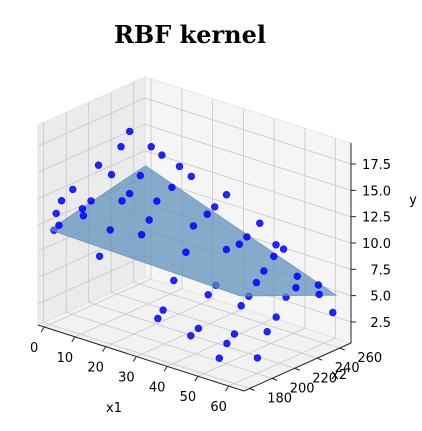 This screenshot has height=431, width=422. Describe the element at coordinates (380, 270) in the screenshot. I see `z-tick-label: 7.5` at that location.